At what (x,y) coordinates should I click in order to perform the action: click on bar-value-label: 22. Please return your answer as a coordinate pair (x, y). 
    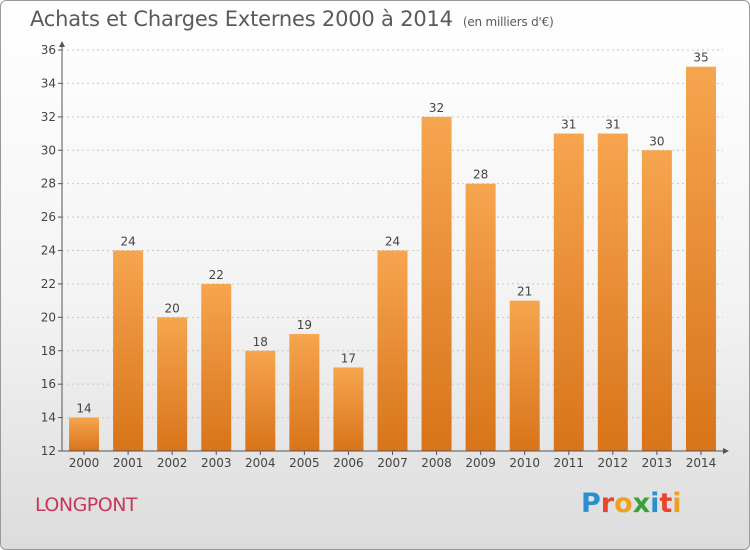
    Looking at the image, I should click on (216, 275).